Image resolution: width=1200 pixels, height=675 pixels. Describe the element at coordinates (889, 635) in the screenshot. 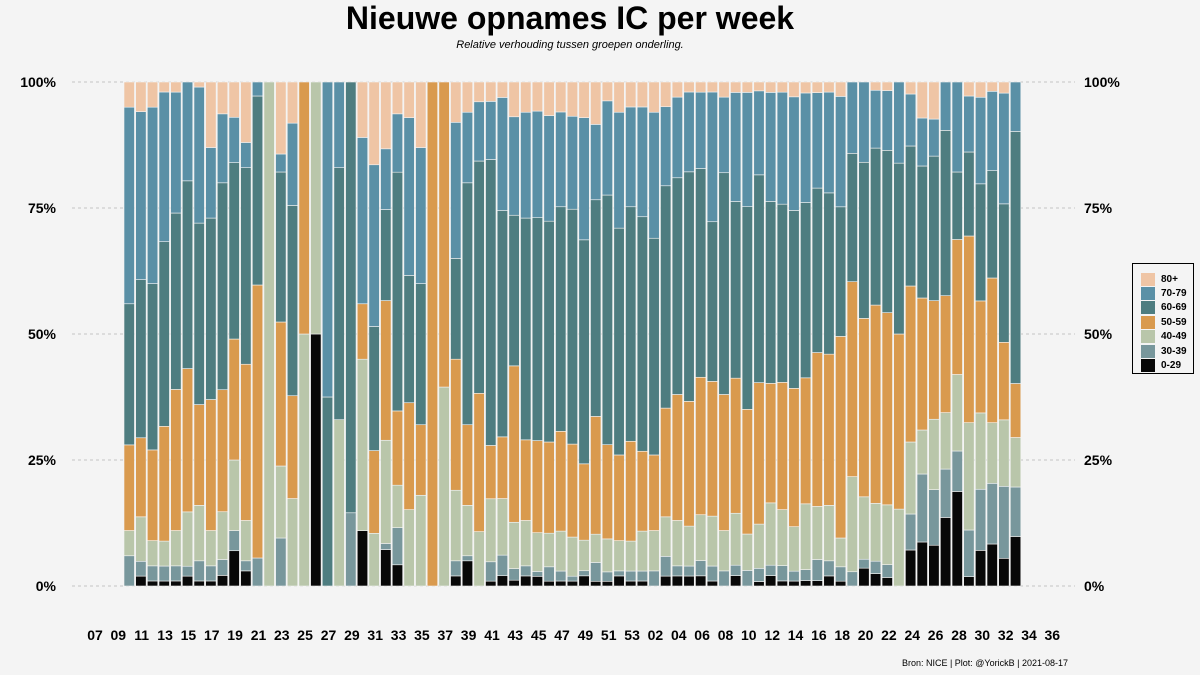

I see `x-tick-label: 22` at that location.